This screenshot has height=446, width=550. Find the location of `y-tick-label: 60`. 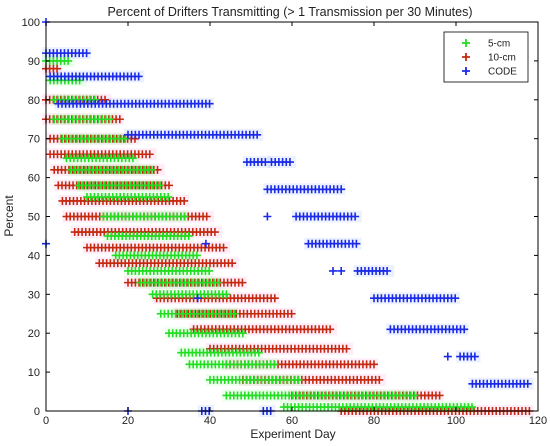

y-tick-label: 60 is located at coordinates (34, 179).